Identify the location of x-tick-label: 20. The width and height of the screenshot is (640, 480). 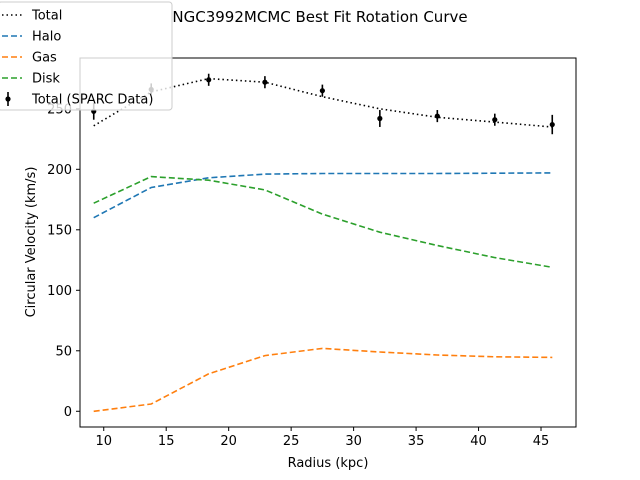
(228, 441).